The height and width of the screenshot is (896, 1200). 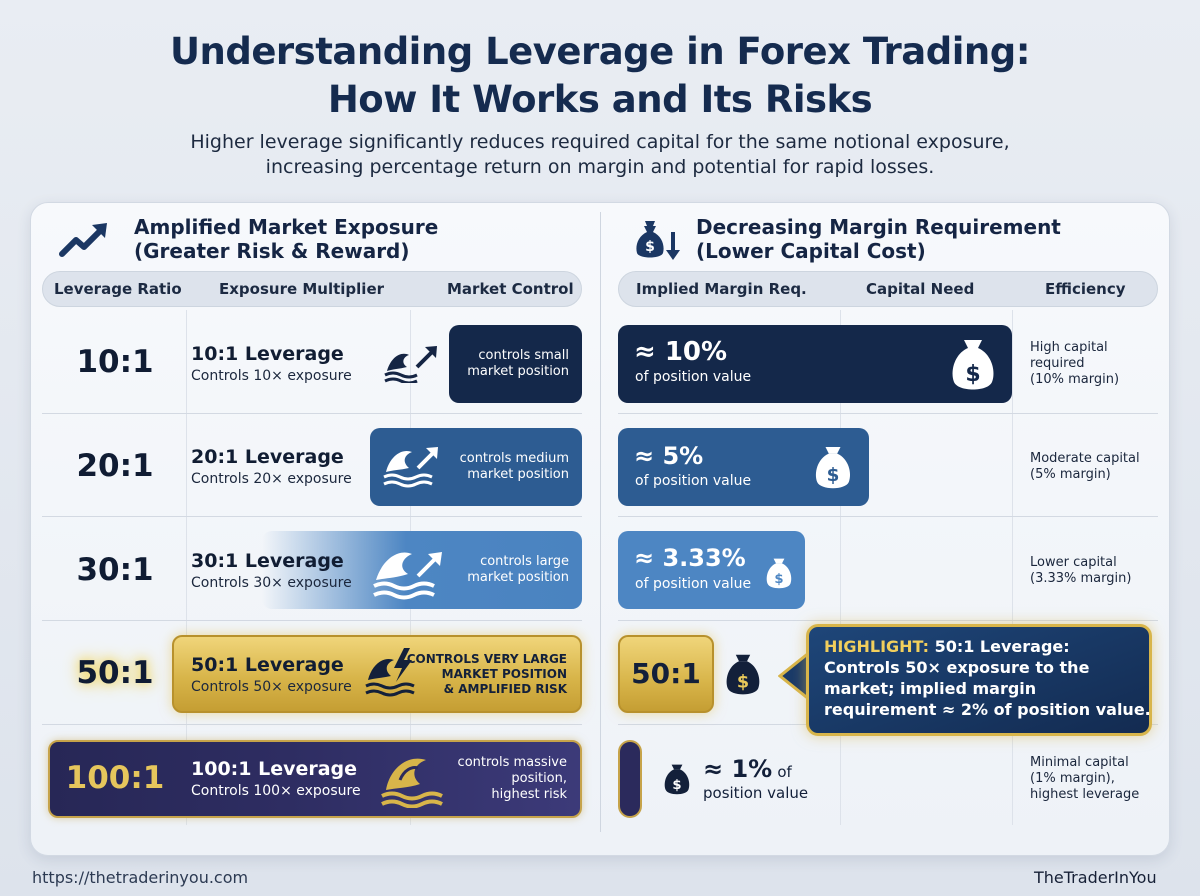 I want to click on right-column-header-bar, so click(x=888, y=289).